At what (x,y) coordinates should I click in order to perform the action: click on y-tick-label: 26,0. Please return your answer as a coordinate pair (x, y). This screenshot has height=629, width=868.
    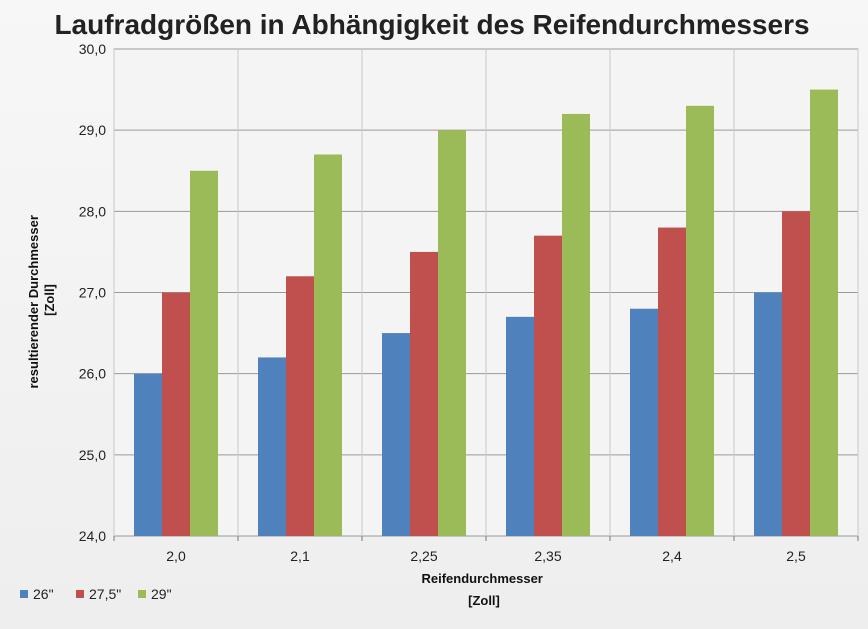
    Looking at the image, I should click on (92, 374).